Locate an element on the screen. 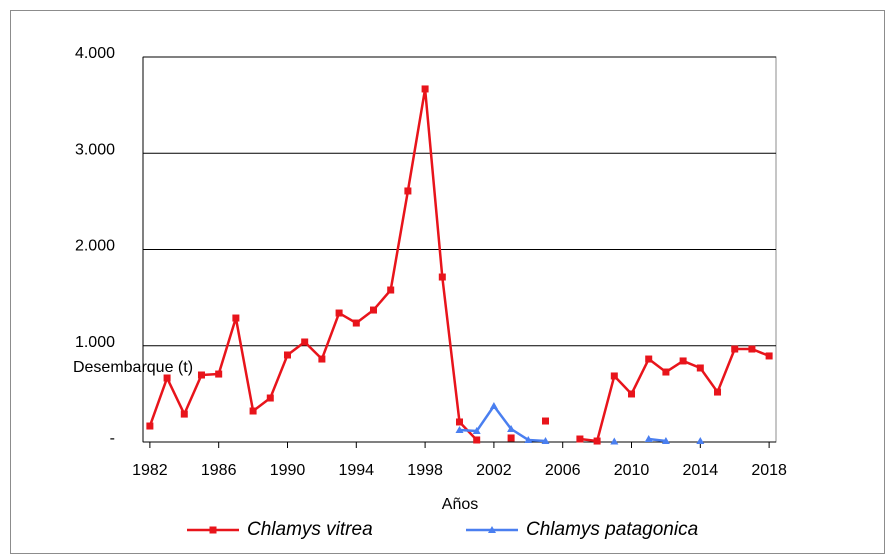 The image size is (889, 559). x-tick-label: 2002 is located at coordinates (494, 470).